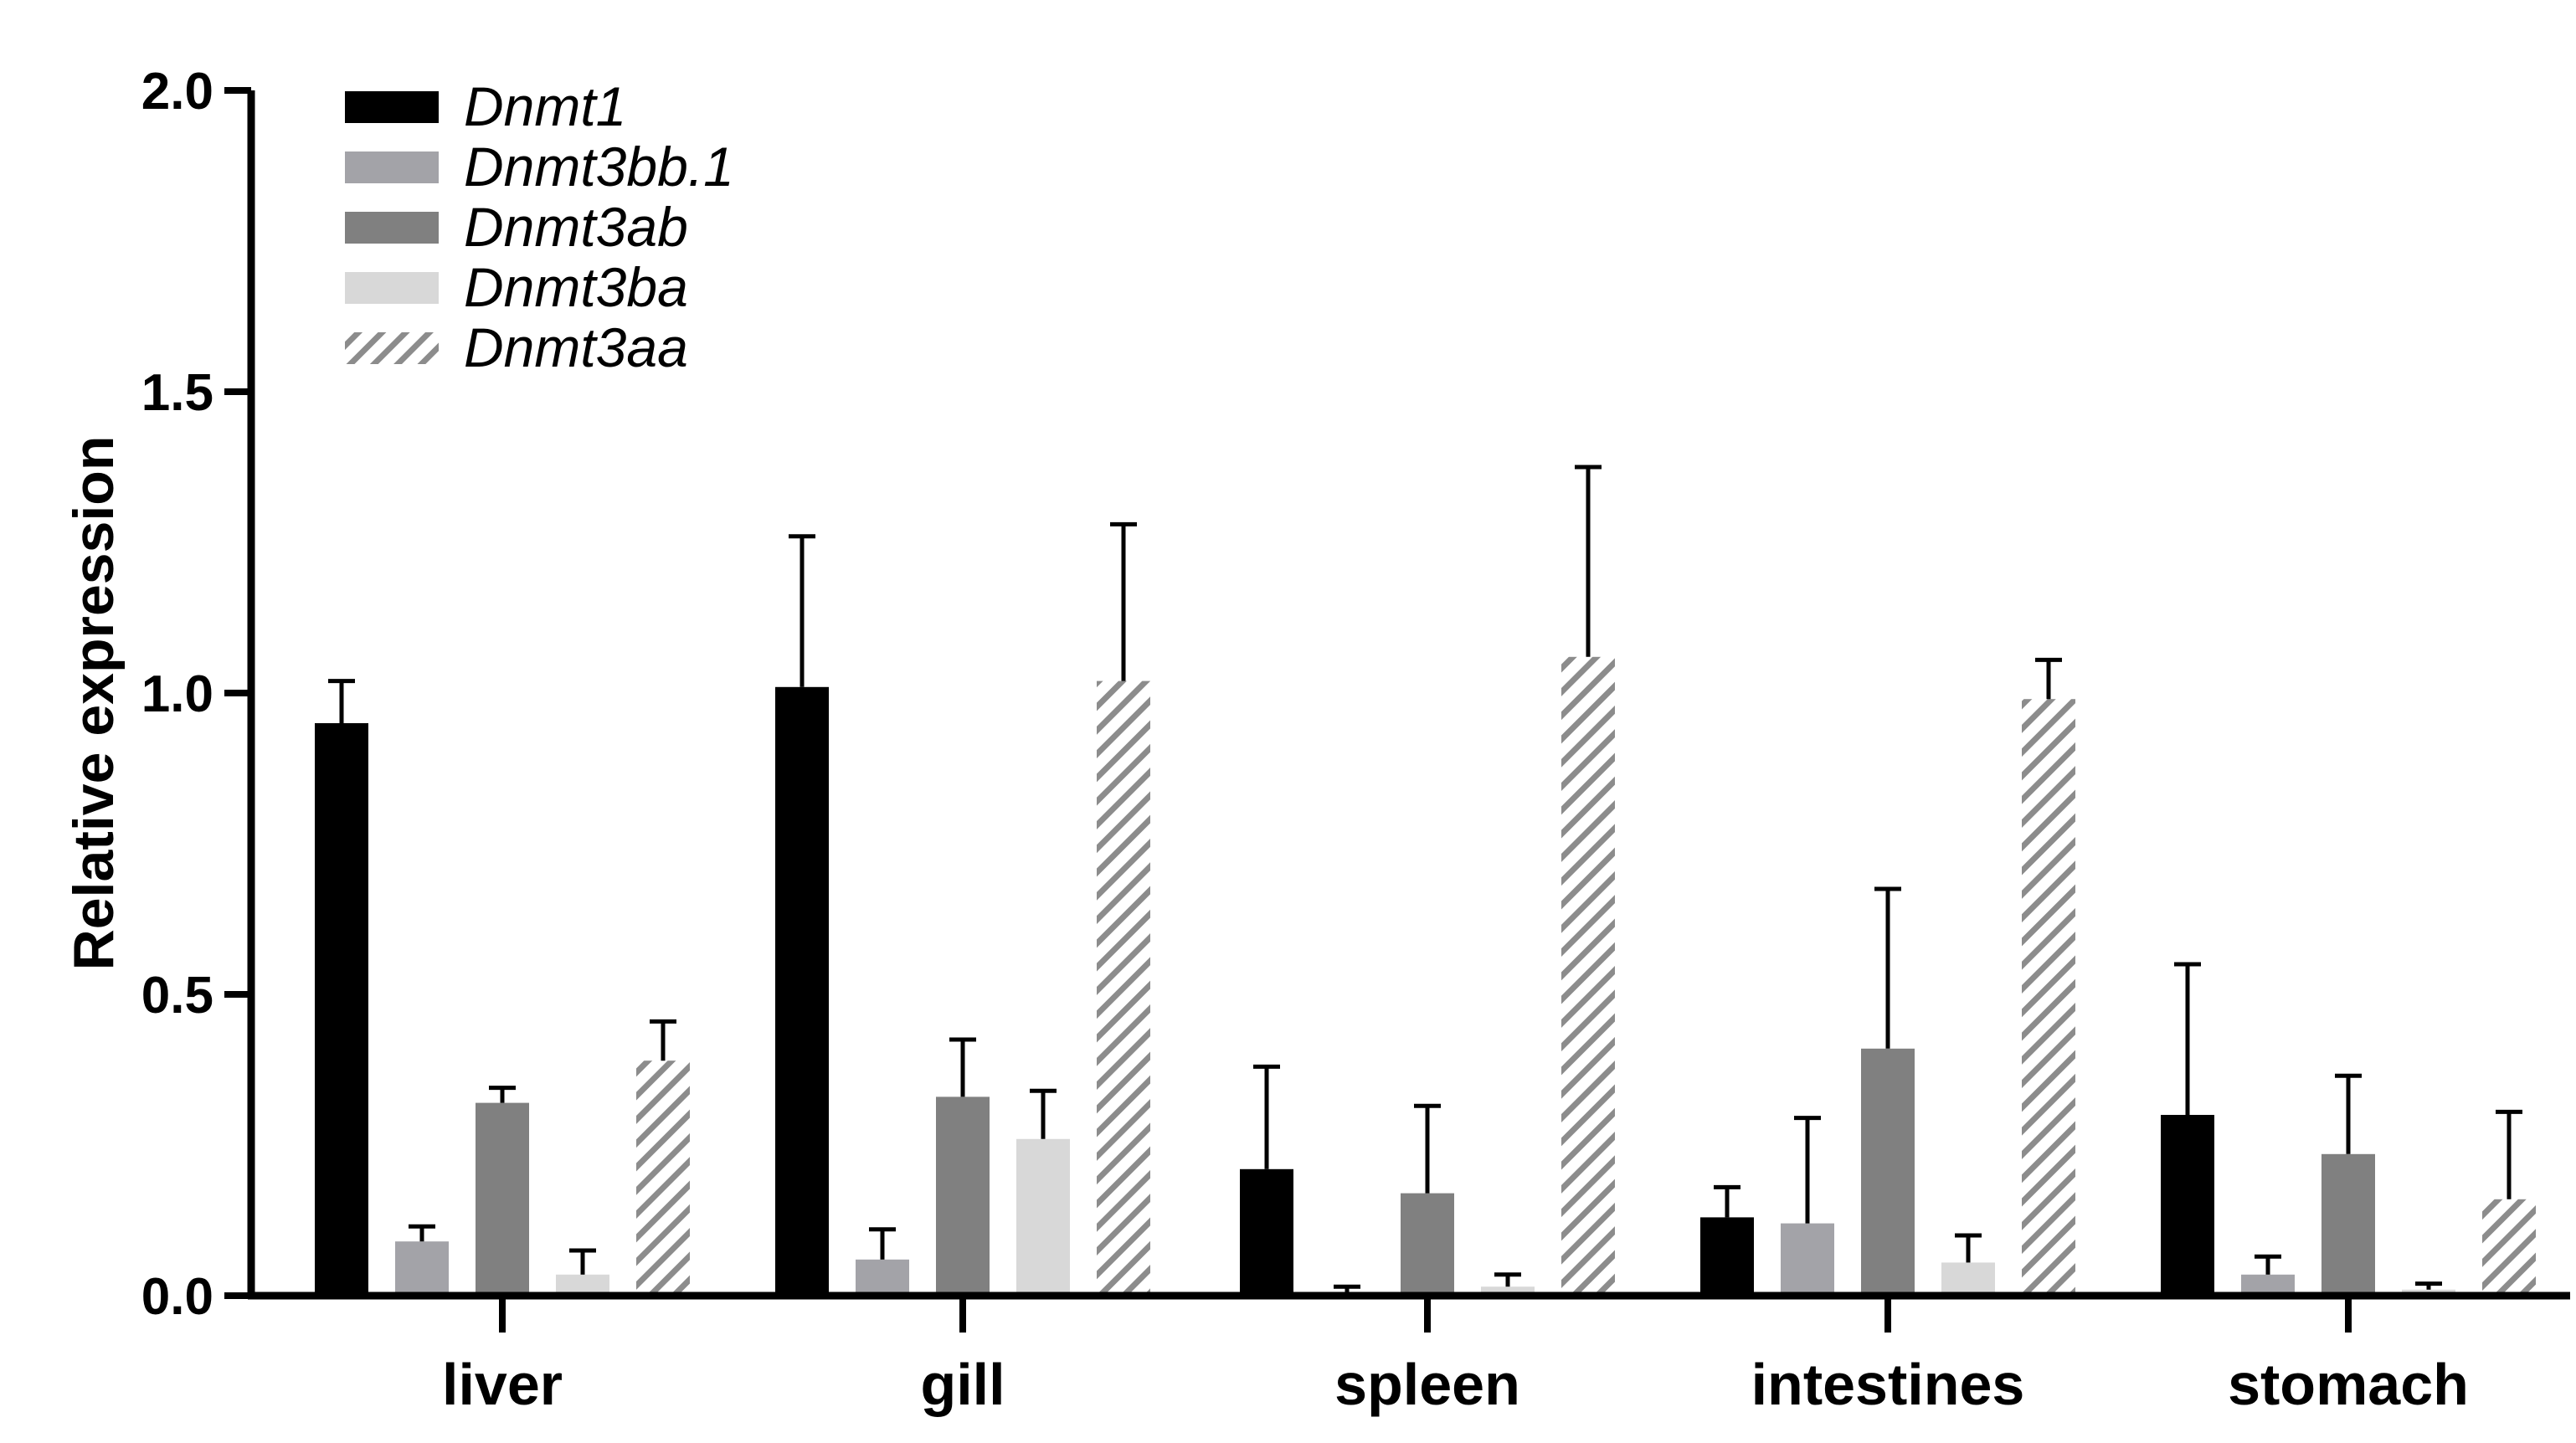  I want to click on bar-dnmt1-stomach, so click(2188, 1205).